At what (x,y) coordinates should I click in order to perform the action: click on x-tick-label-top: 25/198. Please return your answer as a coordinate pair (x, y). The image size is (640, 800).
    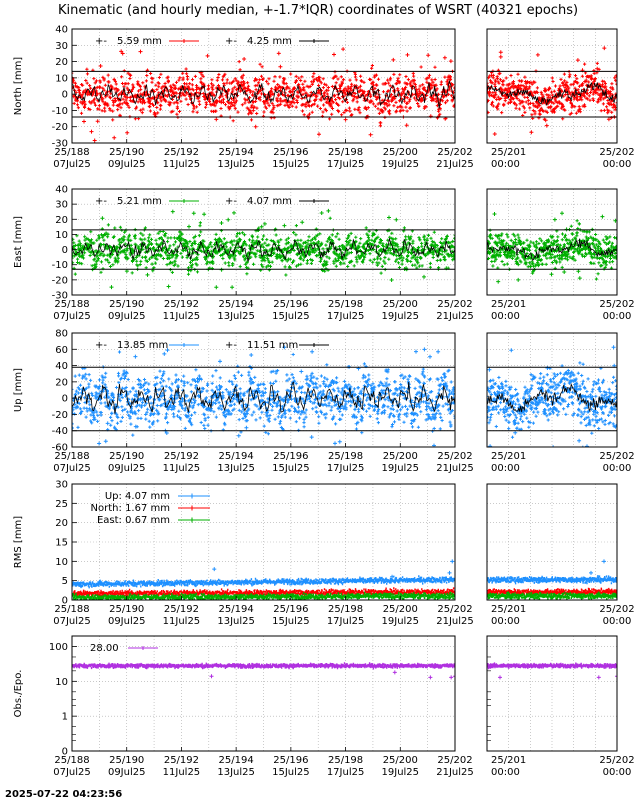
    Looking at the image, I should click on (345, 456).